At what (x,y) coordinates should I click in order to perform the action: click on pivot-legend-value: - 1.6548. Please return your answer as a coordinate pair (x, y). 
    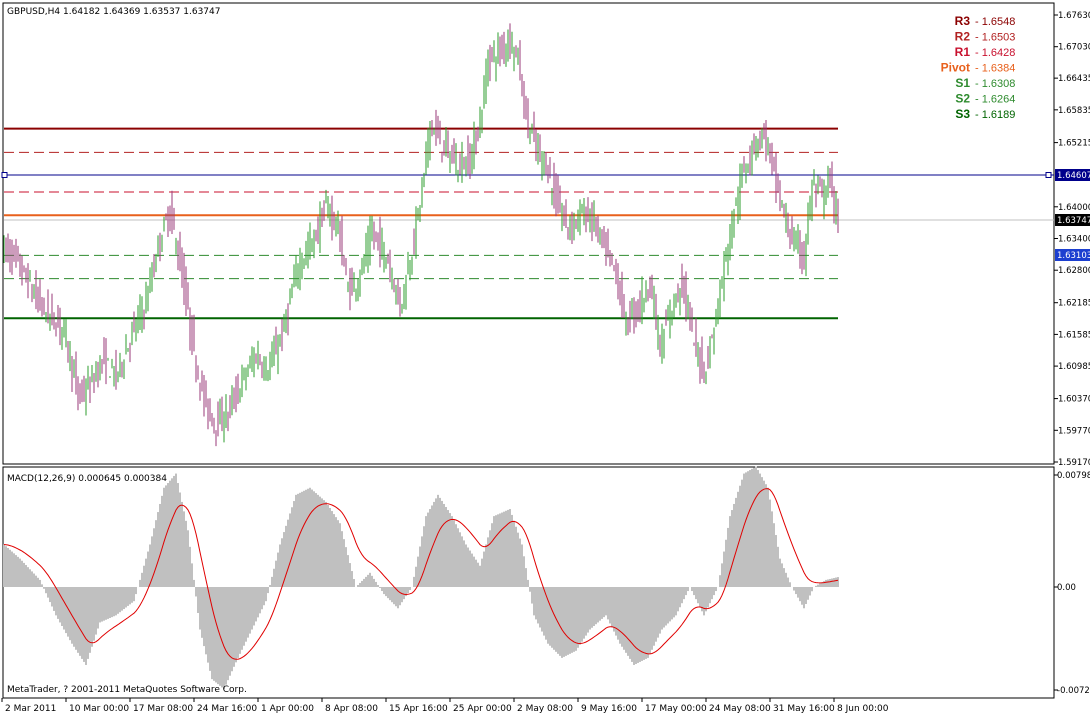
    Looking at the image, I should click on (995, 22).